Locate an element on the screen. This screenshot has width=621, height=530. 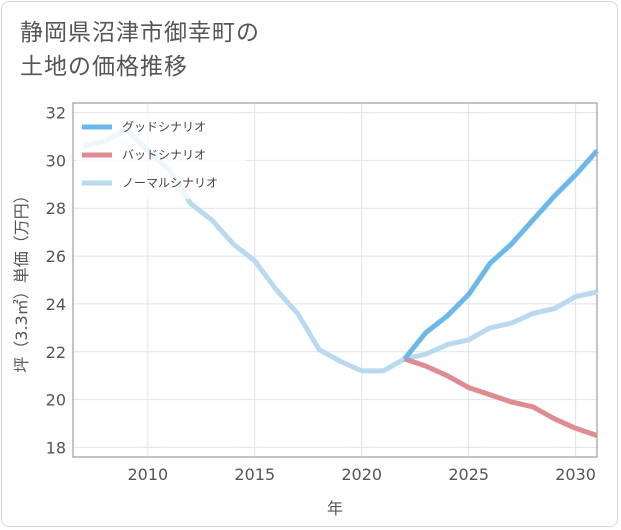
x-tick-label: 2025 is located at coordinates (468, 474).